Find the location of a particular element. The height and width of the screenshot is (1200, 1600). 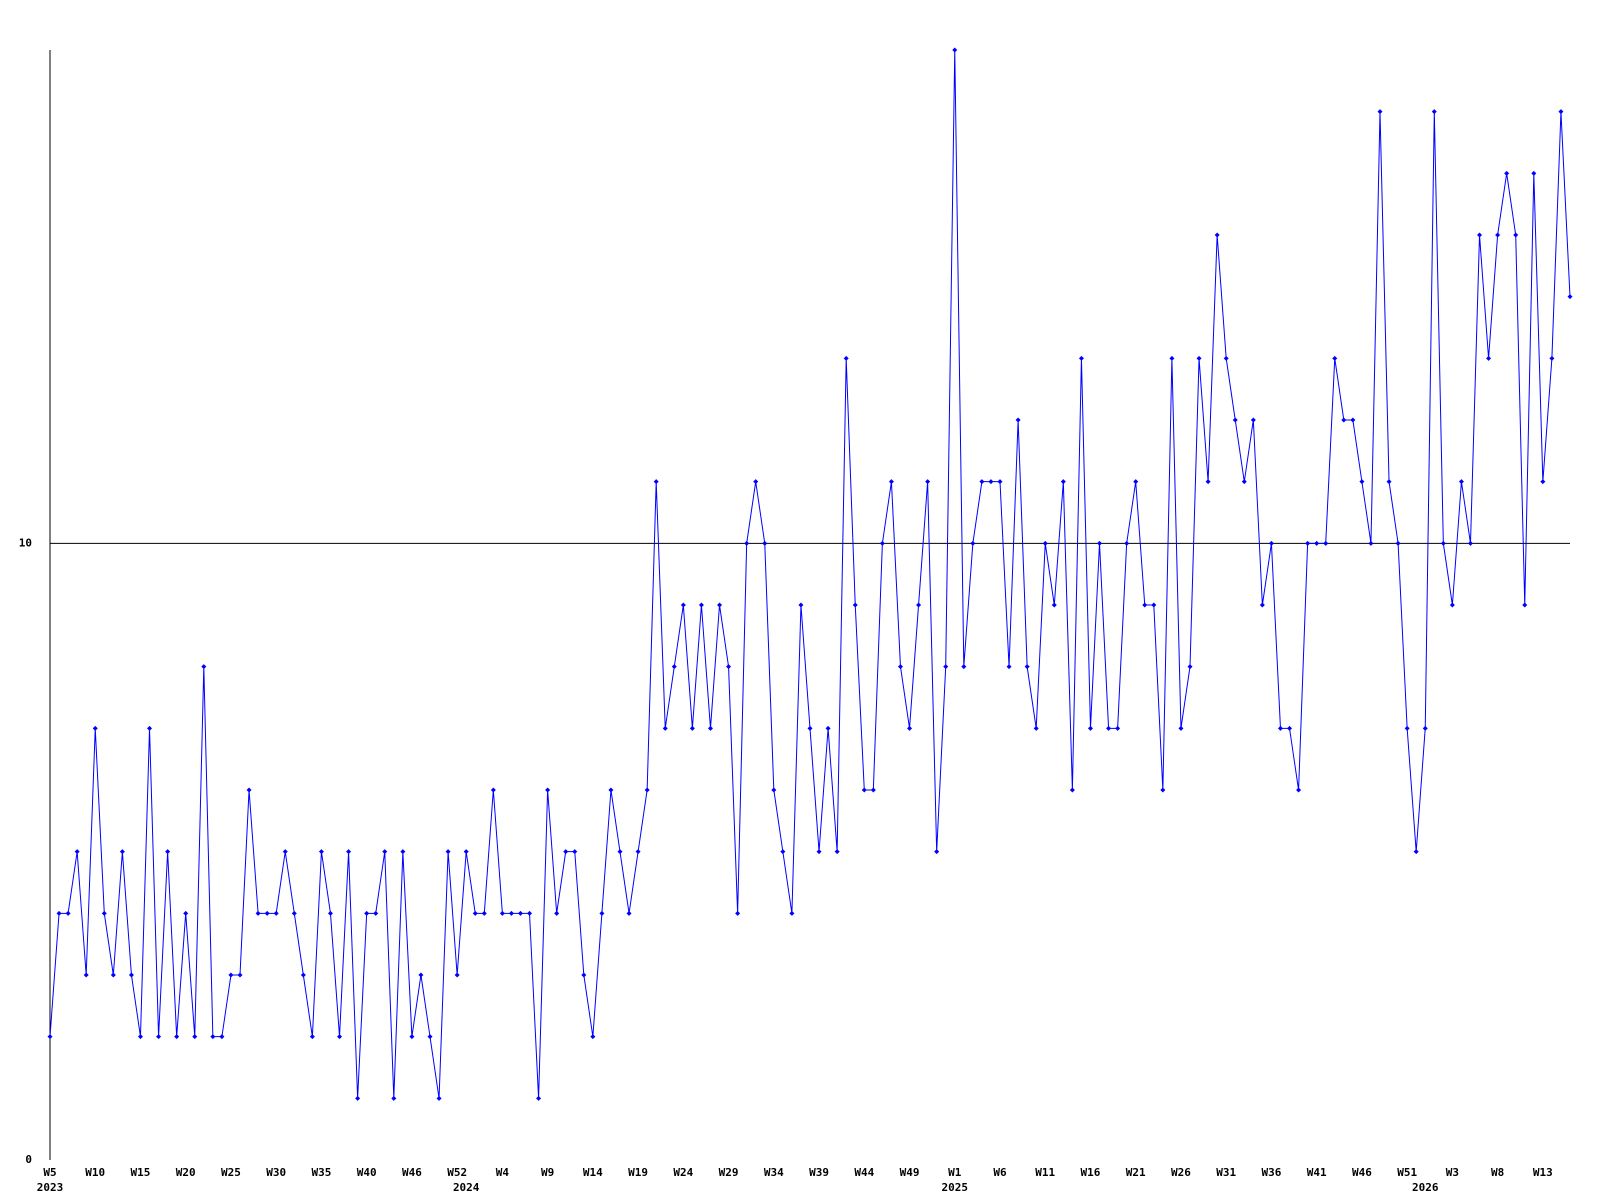

x-tick-label: W14 is located at coordinates (593, 1172).